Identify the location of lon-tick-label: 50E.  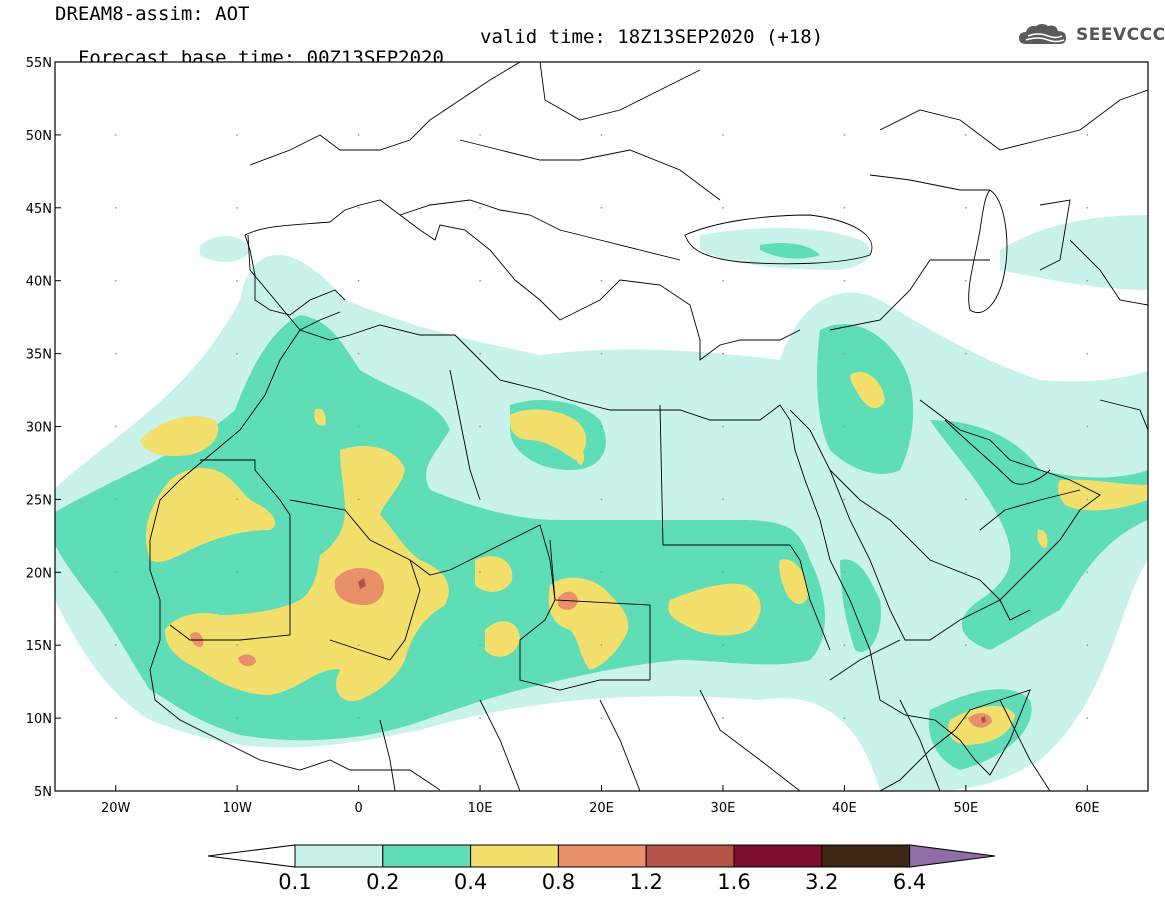
(965, 808).